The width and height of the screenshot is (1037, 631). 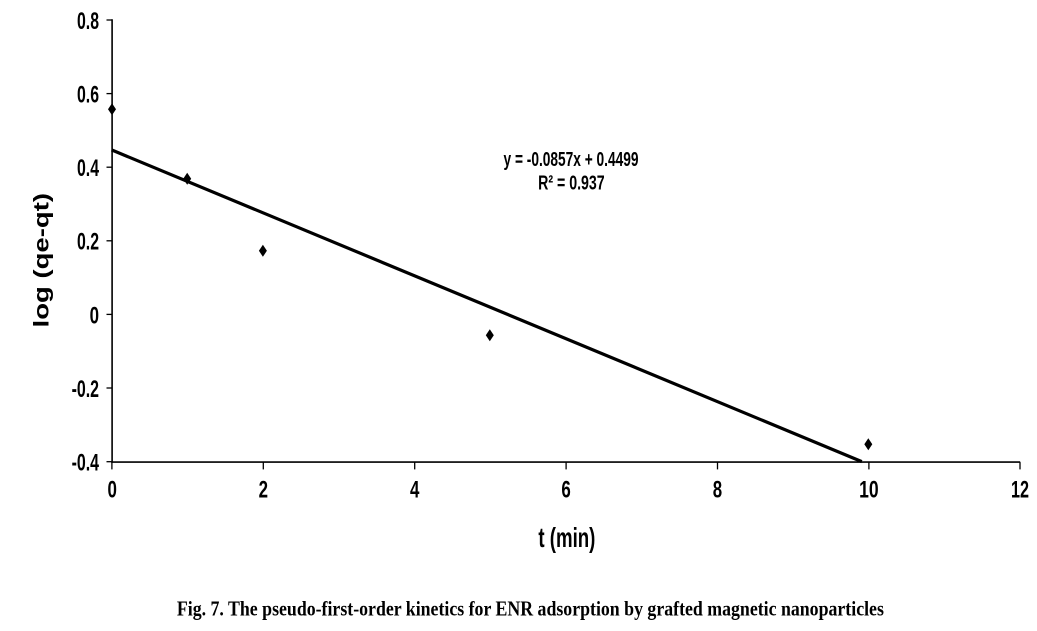 I want to click on svg-text: t (min), so click(x=566, y=537).